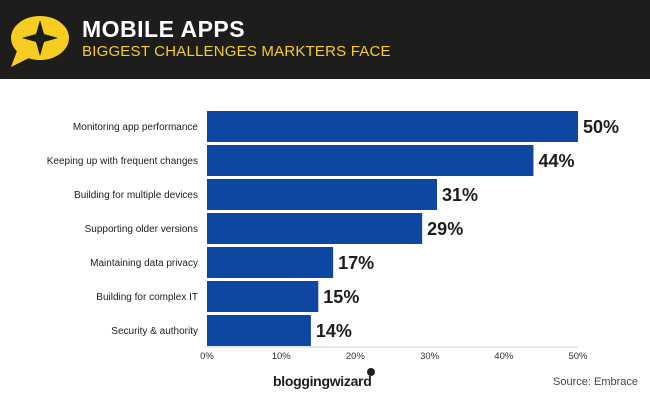 This screenshot has width=650, height=400. What do you see at coordinates (40, 41) in the screenshot?
I see `megaphone-star-icon` at bounding box center [40, 41].